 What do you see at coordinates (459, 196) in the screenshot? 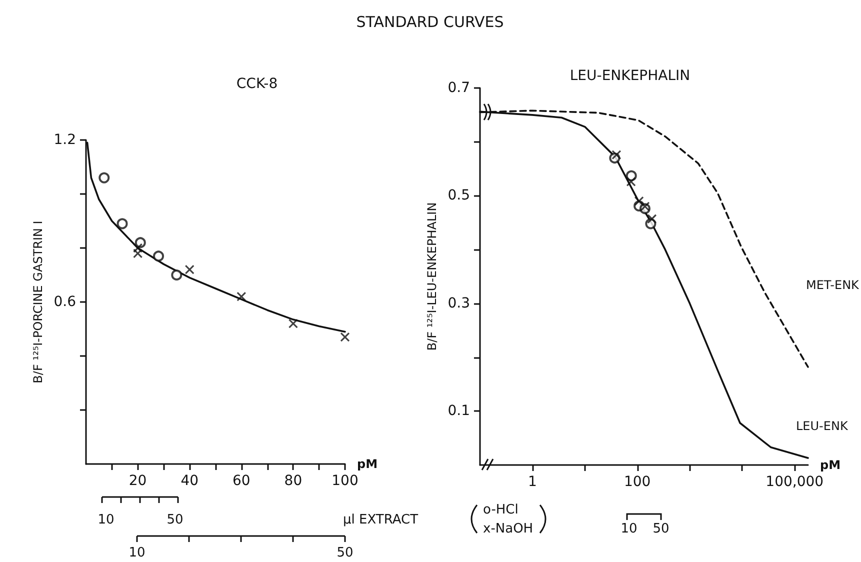
I see `y-tick-label: 0.5` at bounding box center [459, 196].